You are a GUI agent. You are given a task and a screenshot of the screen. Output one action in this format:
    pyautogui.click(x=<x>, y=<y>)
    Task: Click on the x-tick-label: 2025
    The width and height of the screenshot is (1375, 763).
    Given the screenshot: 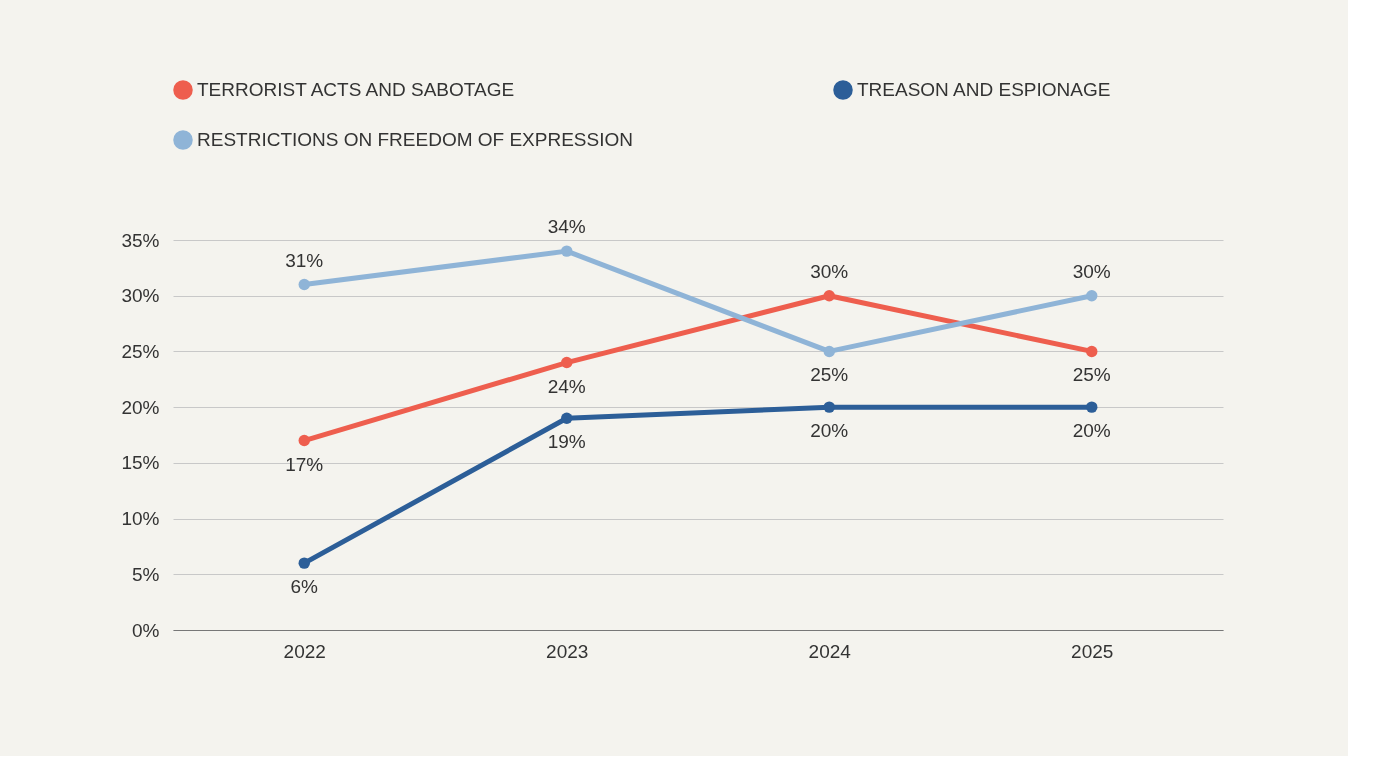 What is the action you would take?
    pyautogui.click(x=1092, y=651)
    